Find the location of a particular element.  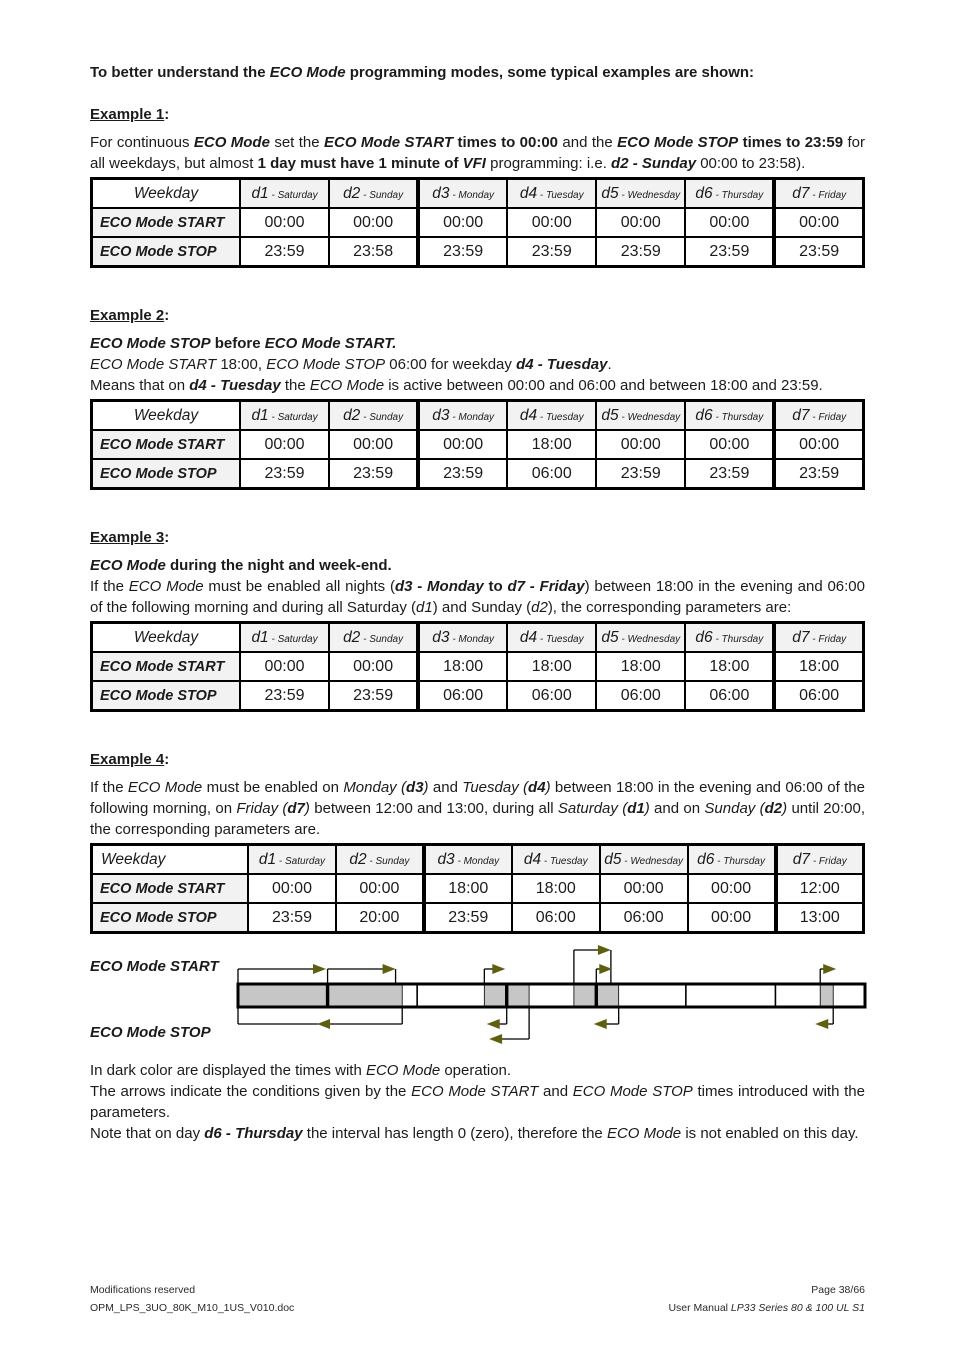

text-run: ECO Mode START. is located at coordinates (330, 343).